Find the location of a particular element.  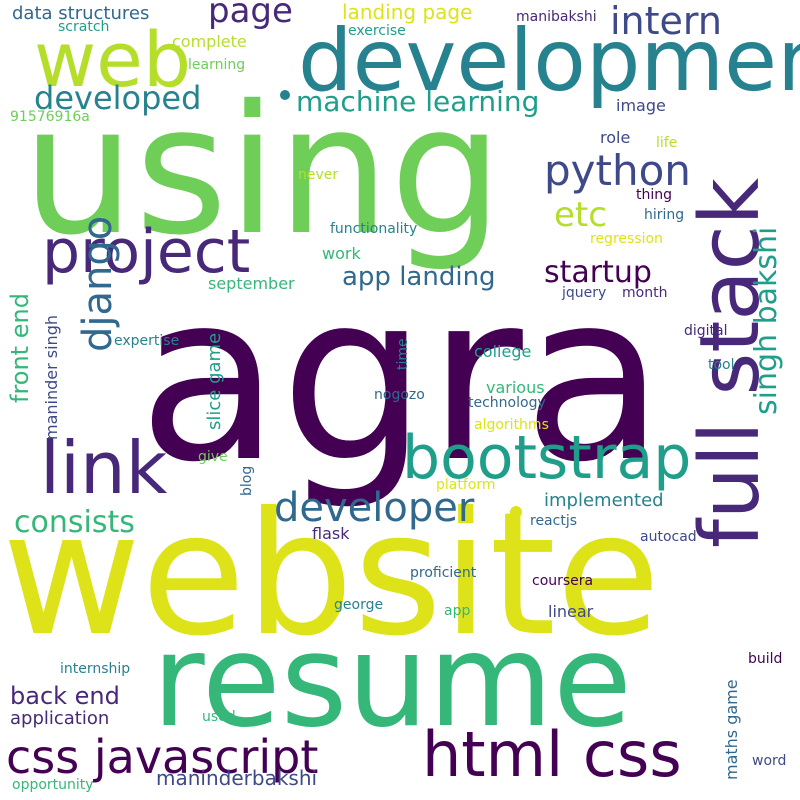

word-exercise: exercise is located at coordinates (377, 31).